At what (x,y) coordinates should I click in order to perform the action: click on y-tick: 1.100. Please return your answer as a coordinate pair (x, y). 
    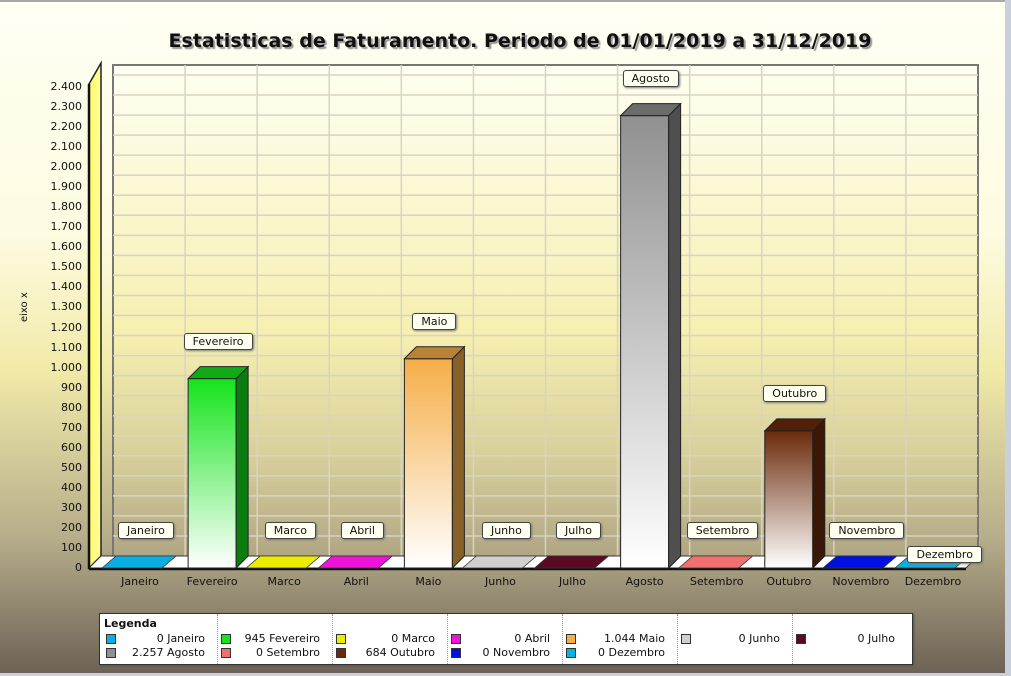
    Looking at the image, I should click on (66, 347).